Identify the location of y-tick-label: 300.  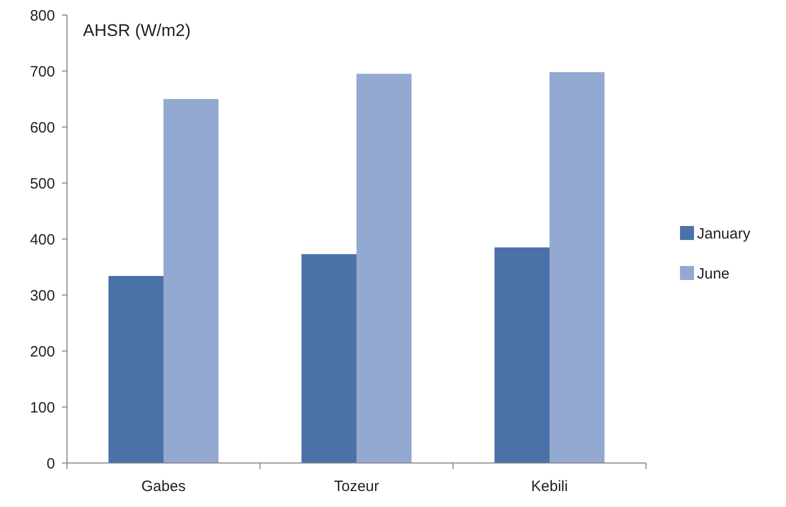
(42, 295).